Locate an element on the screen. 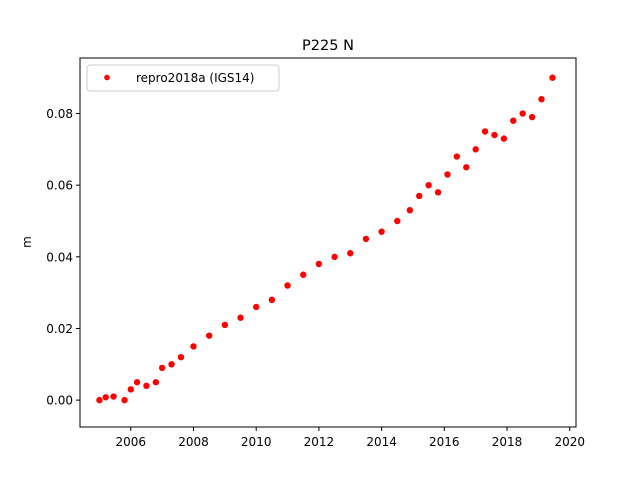 The height and width of the screenshot is (480, 640). x-tick-label: 2014 is located at coordinates (381, 442).